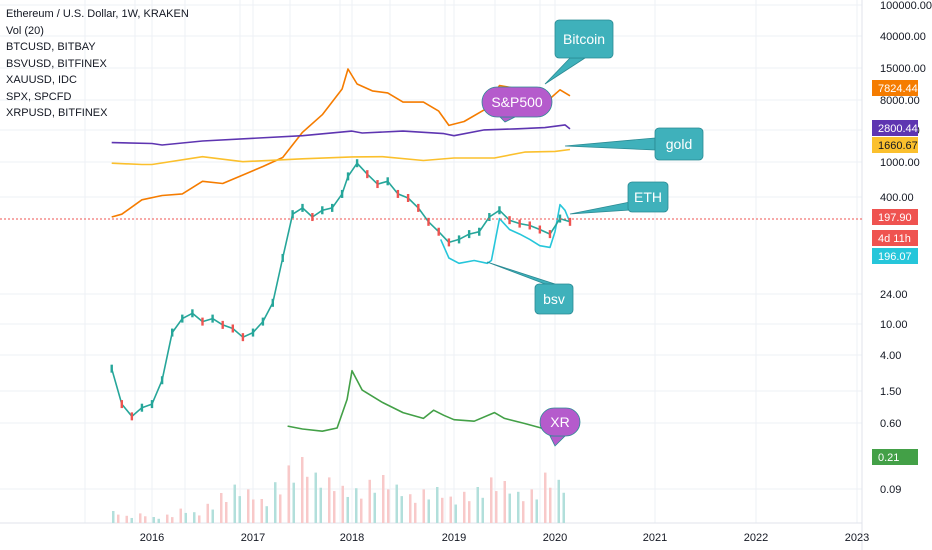 The height and width of the screenshot is (550, 932). I want to click on y-tick-label: 100000.00, so click(906, 6).